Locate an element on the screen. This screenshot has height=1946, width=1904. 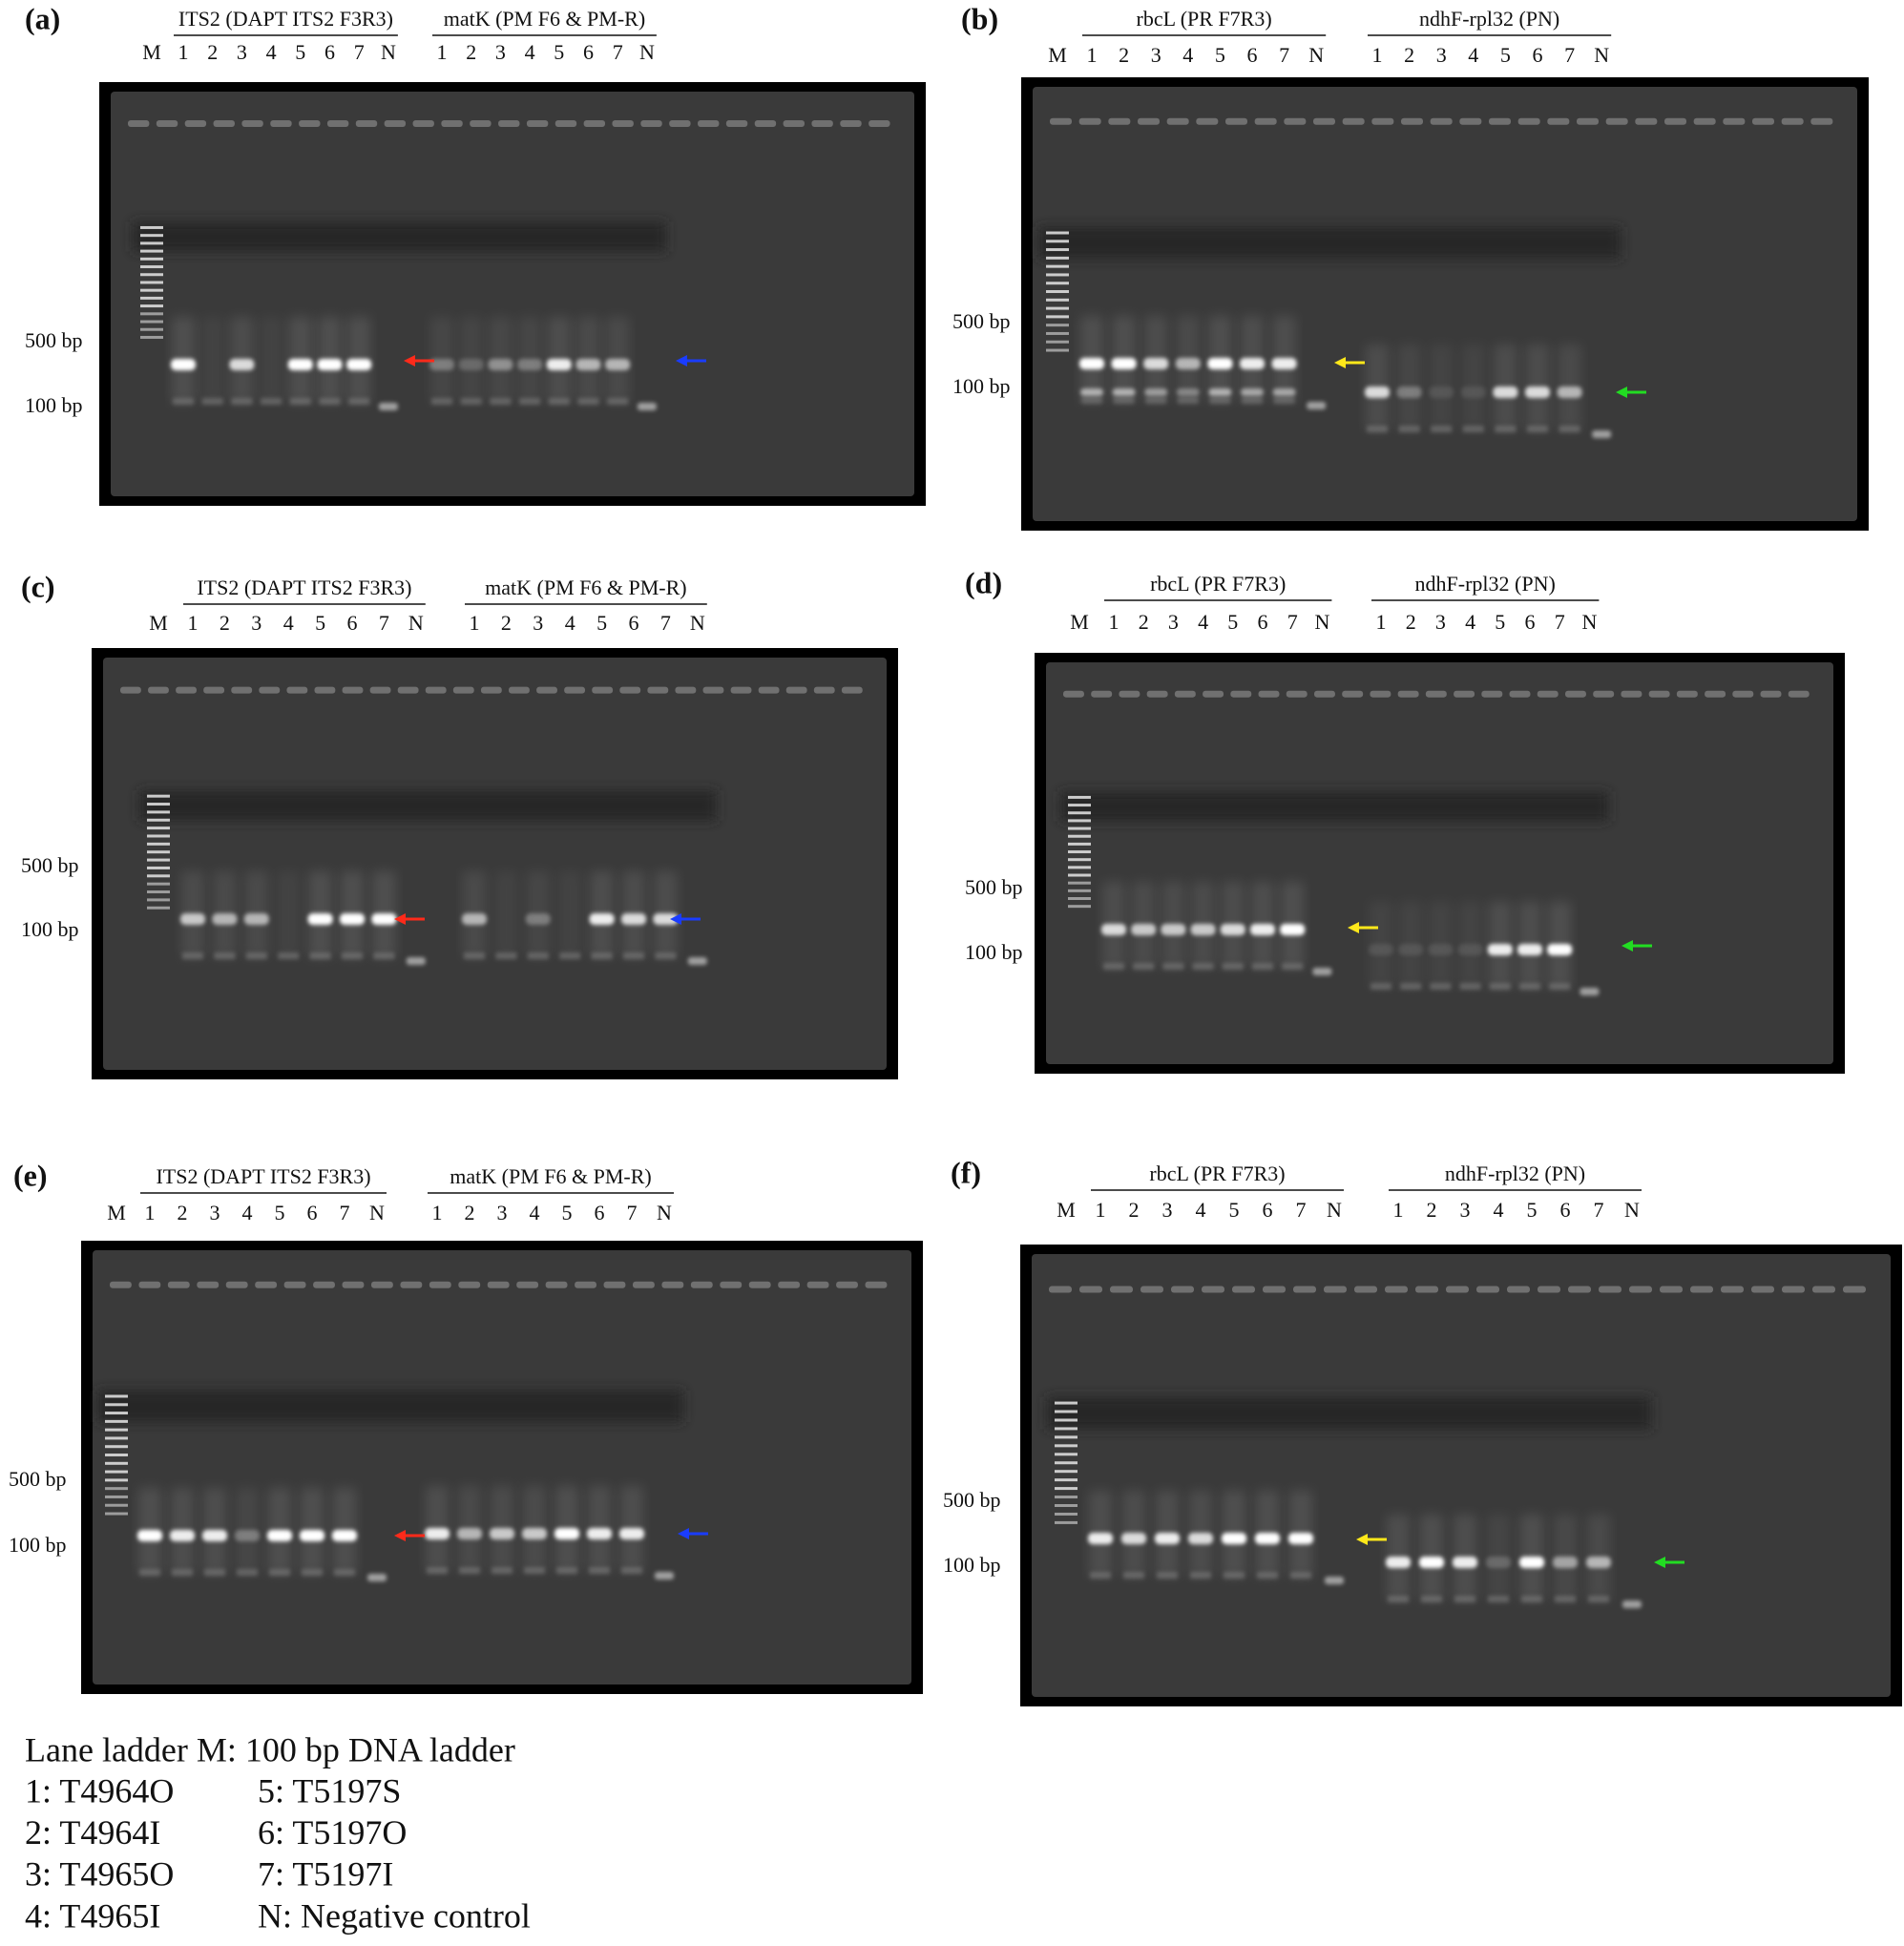
ladder-label: M is located at coordinates (1079, 622).